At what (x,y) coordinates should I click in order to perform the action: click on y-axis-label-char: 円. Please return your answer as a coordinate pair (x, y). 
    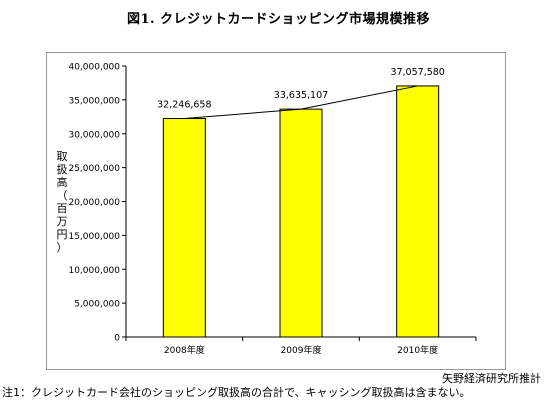
    Looking at the image, I should click on (62, 234).